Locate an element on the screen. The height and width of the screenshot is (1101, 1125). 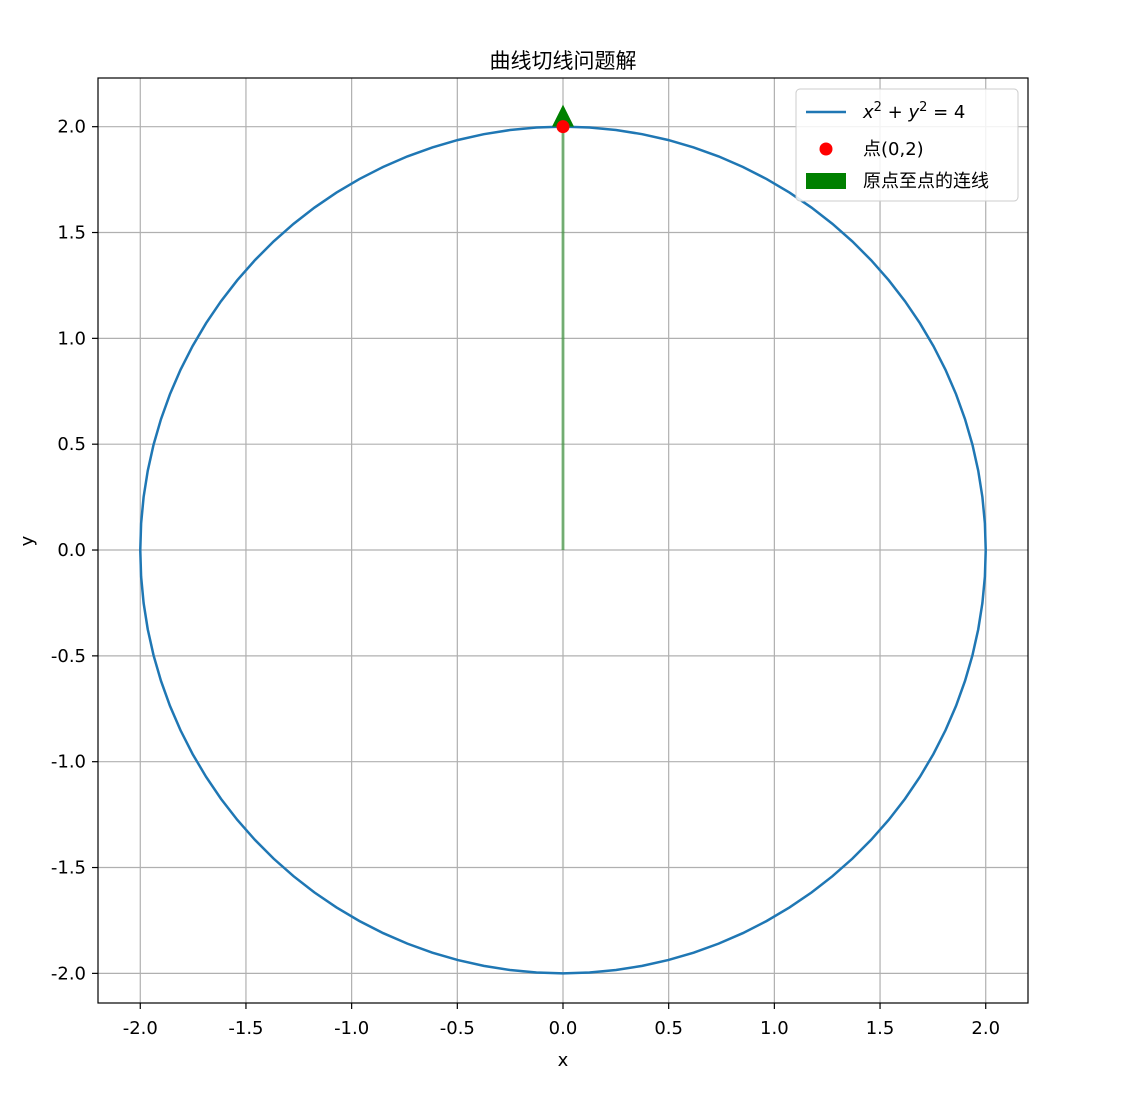
legend-label-part: x is located at coordinates (868, 112).